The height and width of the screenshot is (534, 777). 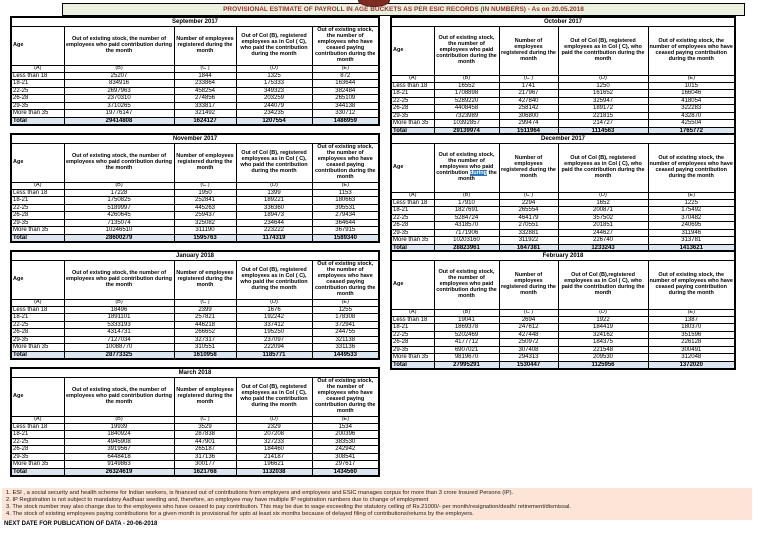 I want to click on value-cell-d: 195250, so click(x=274, y=332).